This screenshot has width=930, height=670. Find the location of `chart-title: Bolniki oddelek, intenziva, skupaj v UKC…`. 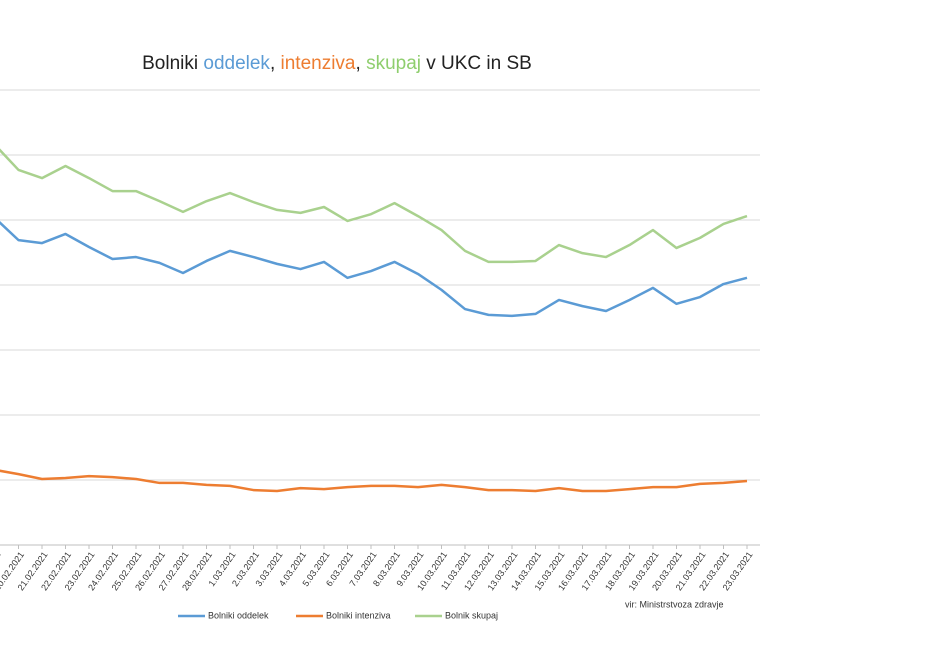

chart-title: Bolniki oddelek, intenziva, skupaj v UKC… is located at coordinates (337, 63).